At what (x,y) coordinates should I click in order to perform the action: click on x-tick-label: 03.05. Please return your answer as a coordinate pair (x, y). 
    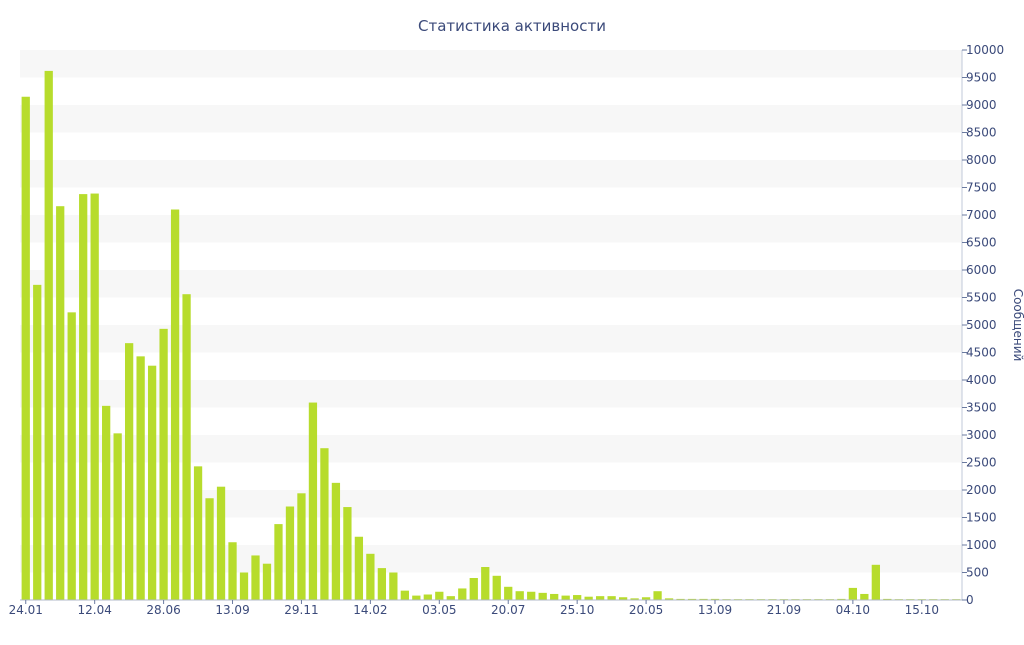
    Looking at the image, I should click on (439, 610).